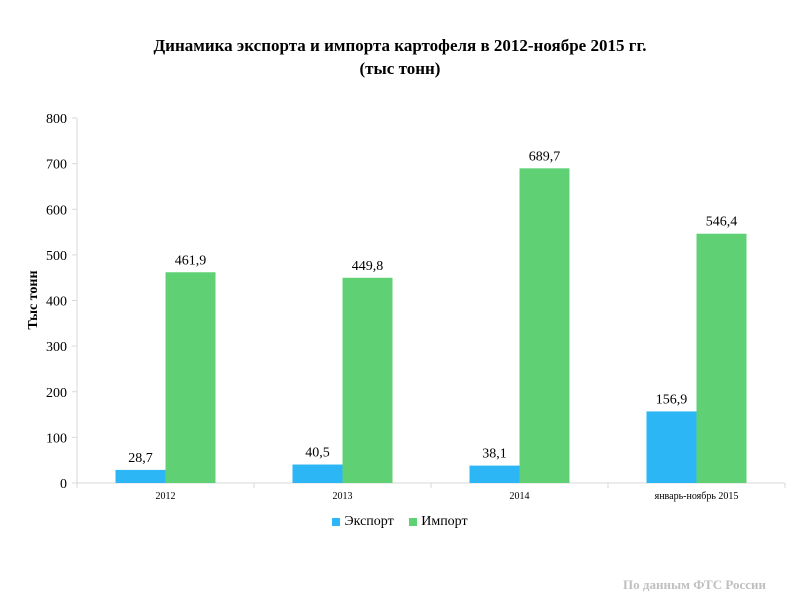 The width and height of the screenshot is (800, 609). What do you see at coordinates (56, 256) in the screenshot?
I see `y-tick-label: 500` at bounding box center [56, 256].